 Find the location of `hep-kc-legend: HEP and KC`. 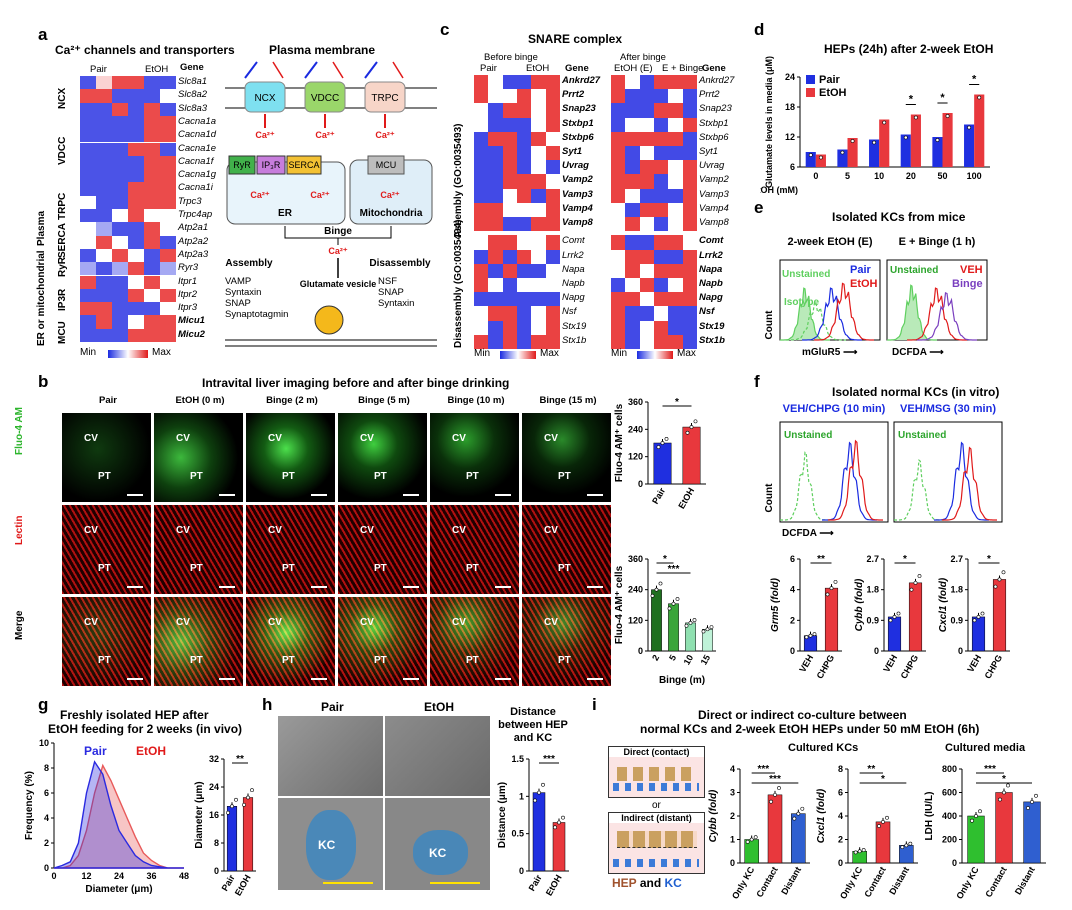

hep-kc-legend: HEP and KC is located at coordinates (647, 883).